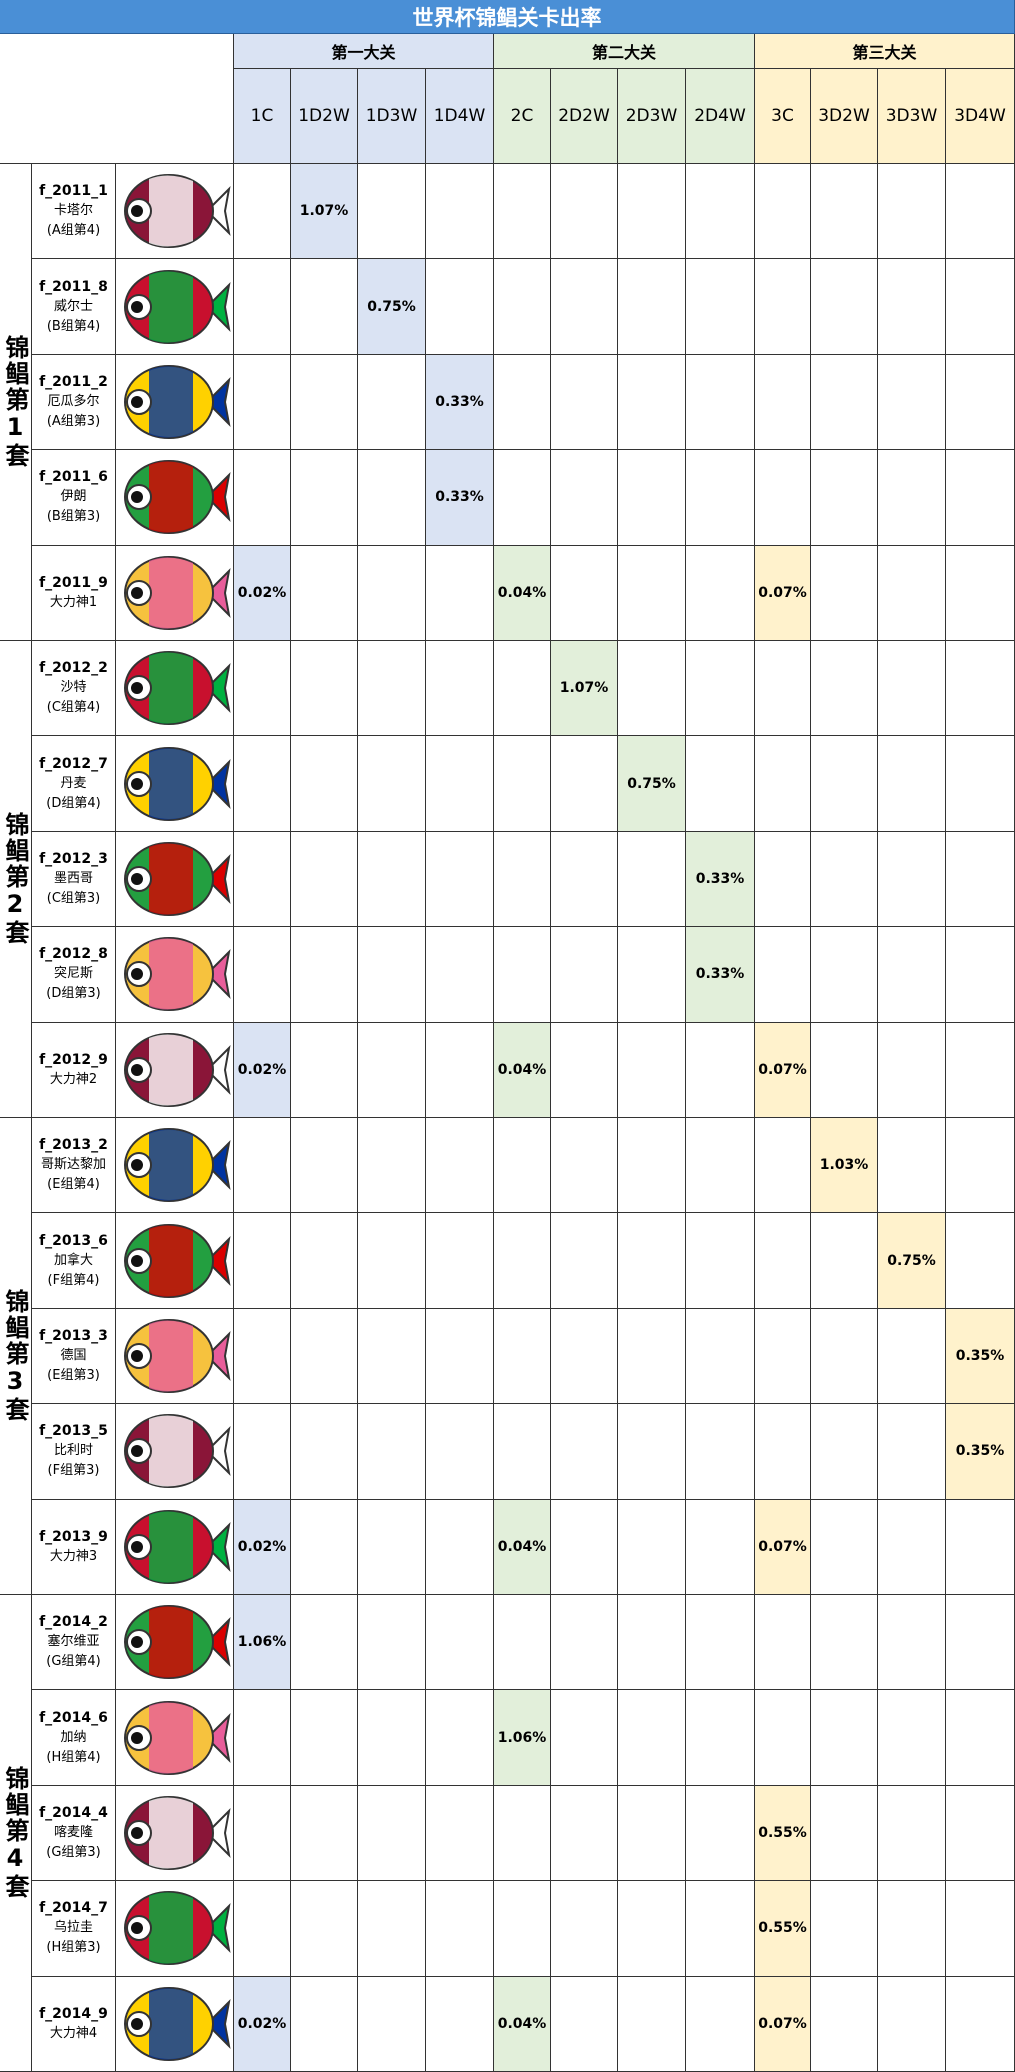  What do you see at coordinates (364, 51) in the screenshot?
I see `group-header: 第一大关` at bounding box center [364, 51].